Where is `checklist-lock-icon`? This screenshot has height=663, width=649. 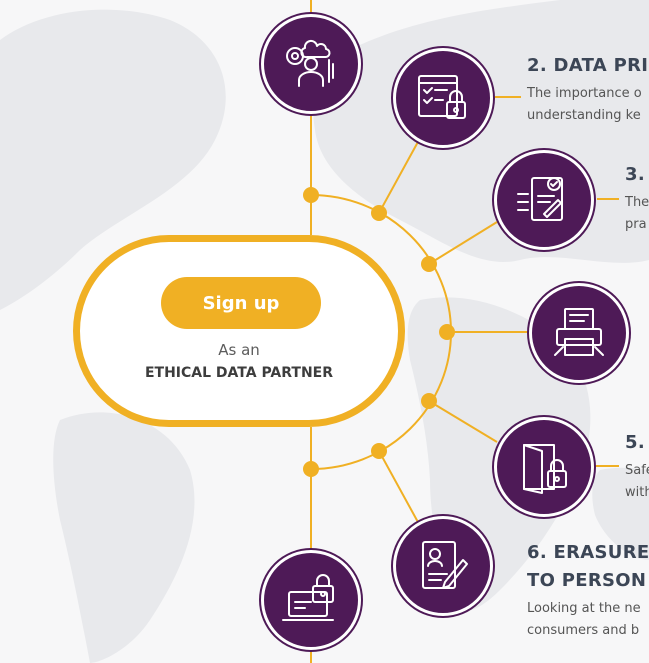
checklist-lock-icon is located at coordinates (442, 97).